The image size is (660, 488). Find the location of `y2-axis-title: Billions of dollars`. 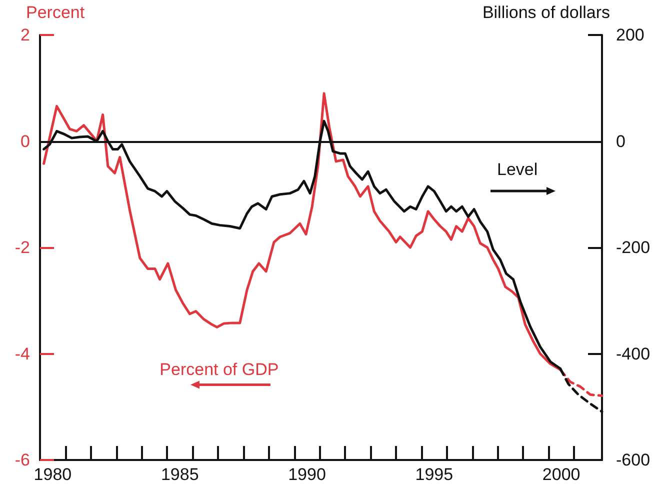

y2-axis-title: Billions of dollars is located at coordinates (546, 12).